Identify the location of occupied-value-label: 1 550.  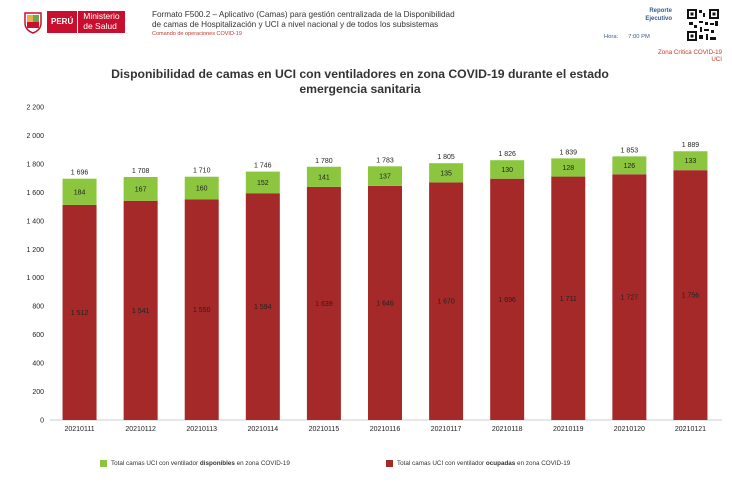
(202, 310).